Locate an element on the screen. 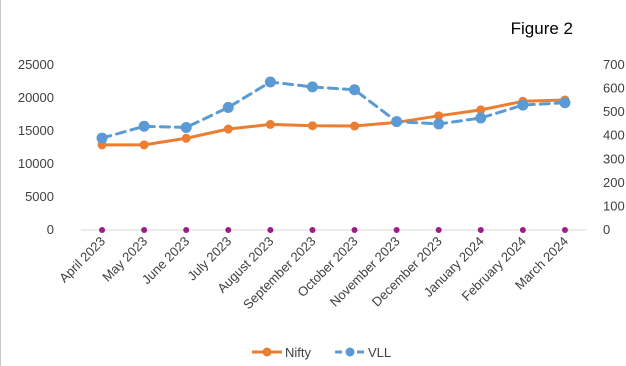 The height and width of the screenshot is (366, 626). right-axis-tick-label: 400 is located at coordinates (614, 135).